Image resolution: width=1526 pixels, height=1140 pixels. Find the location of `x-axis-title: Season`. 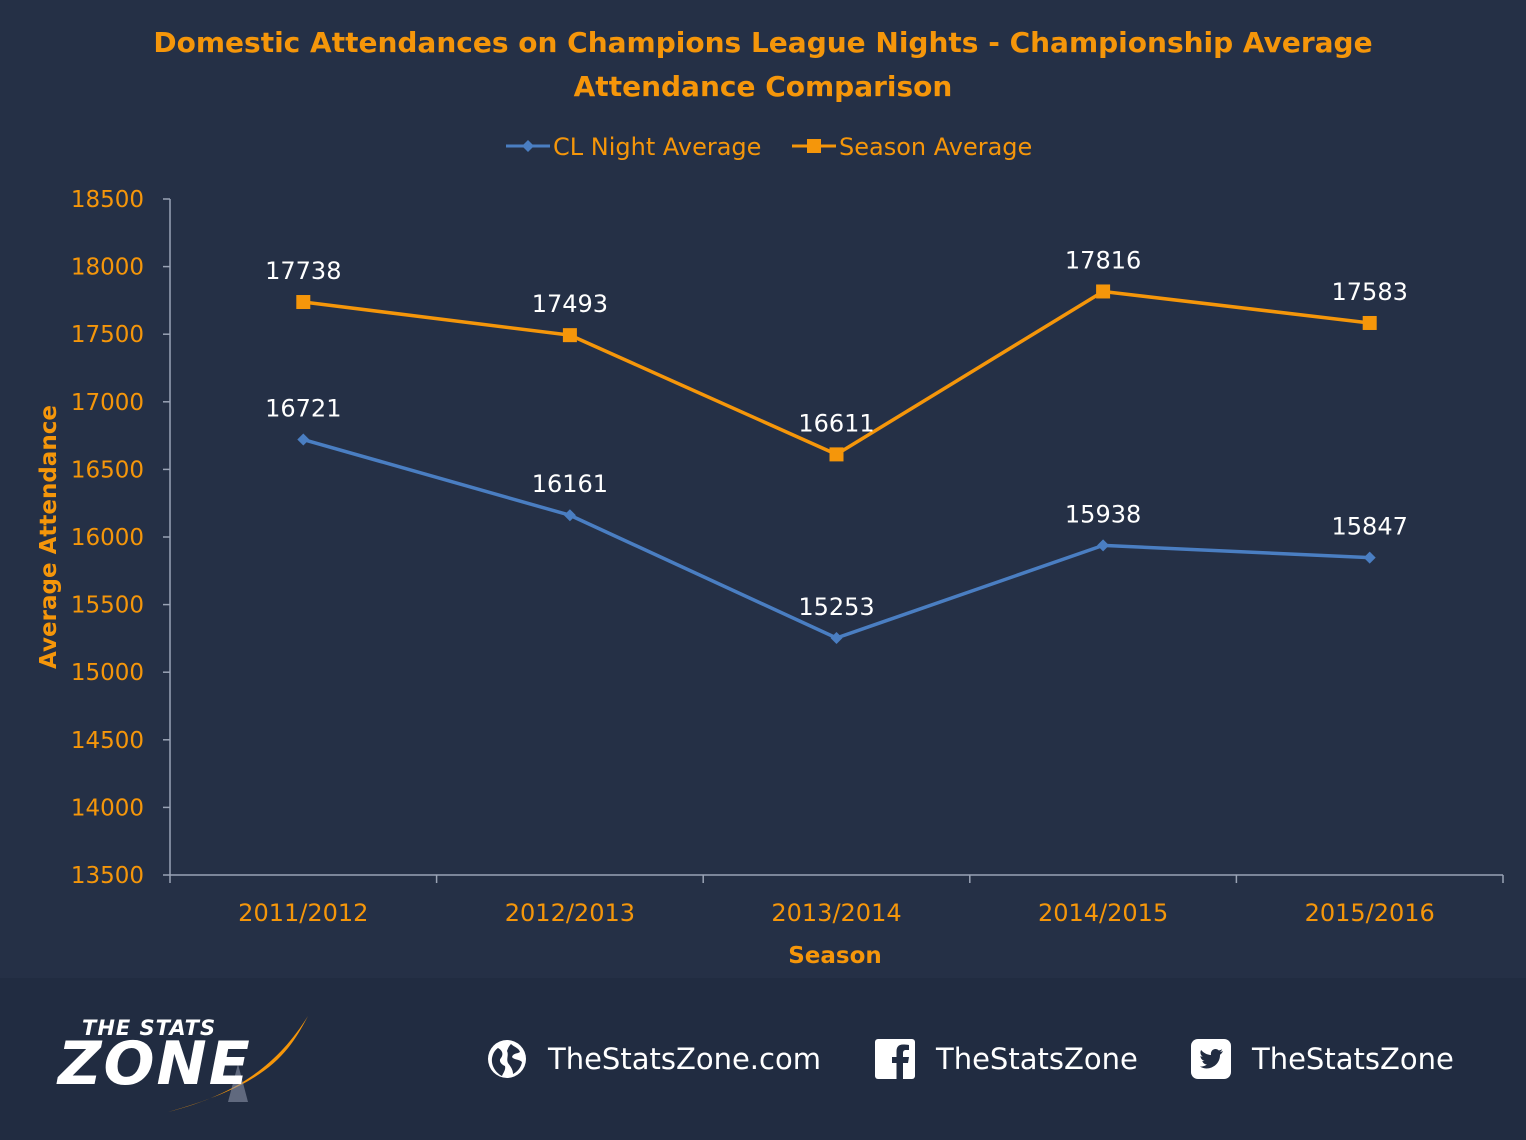

x-axis-title: Season is located at coordinates (835, 956).